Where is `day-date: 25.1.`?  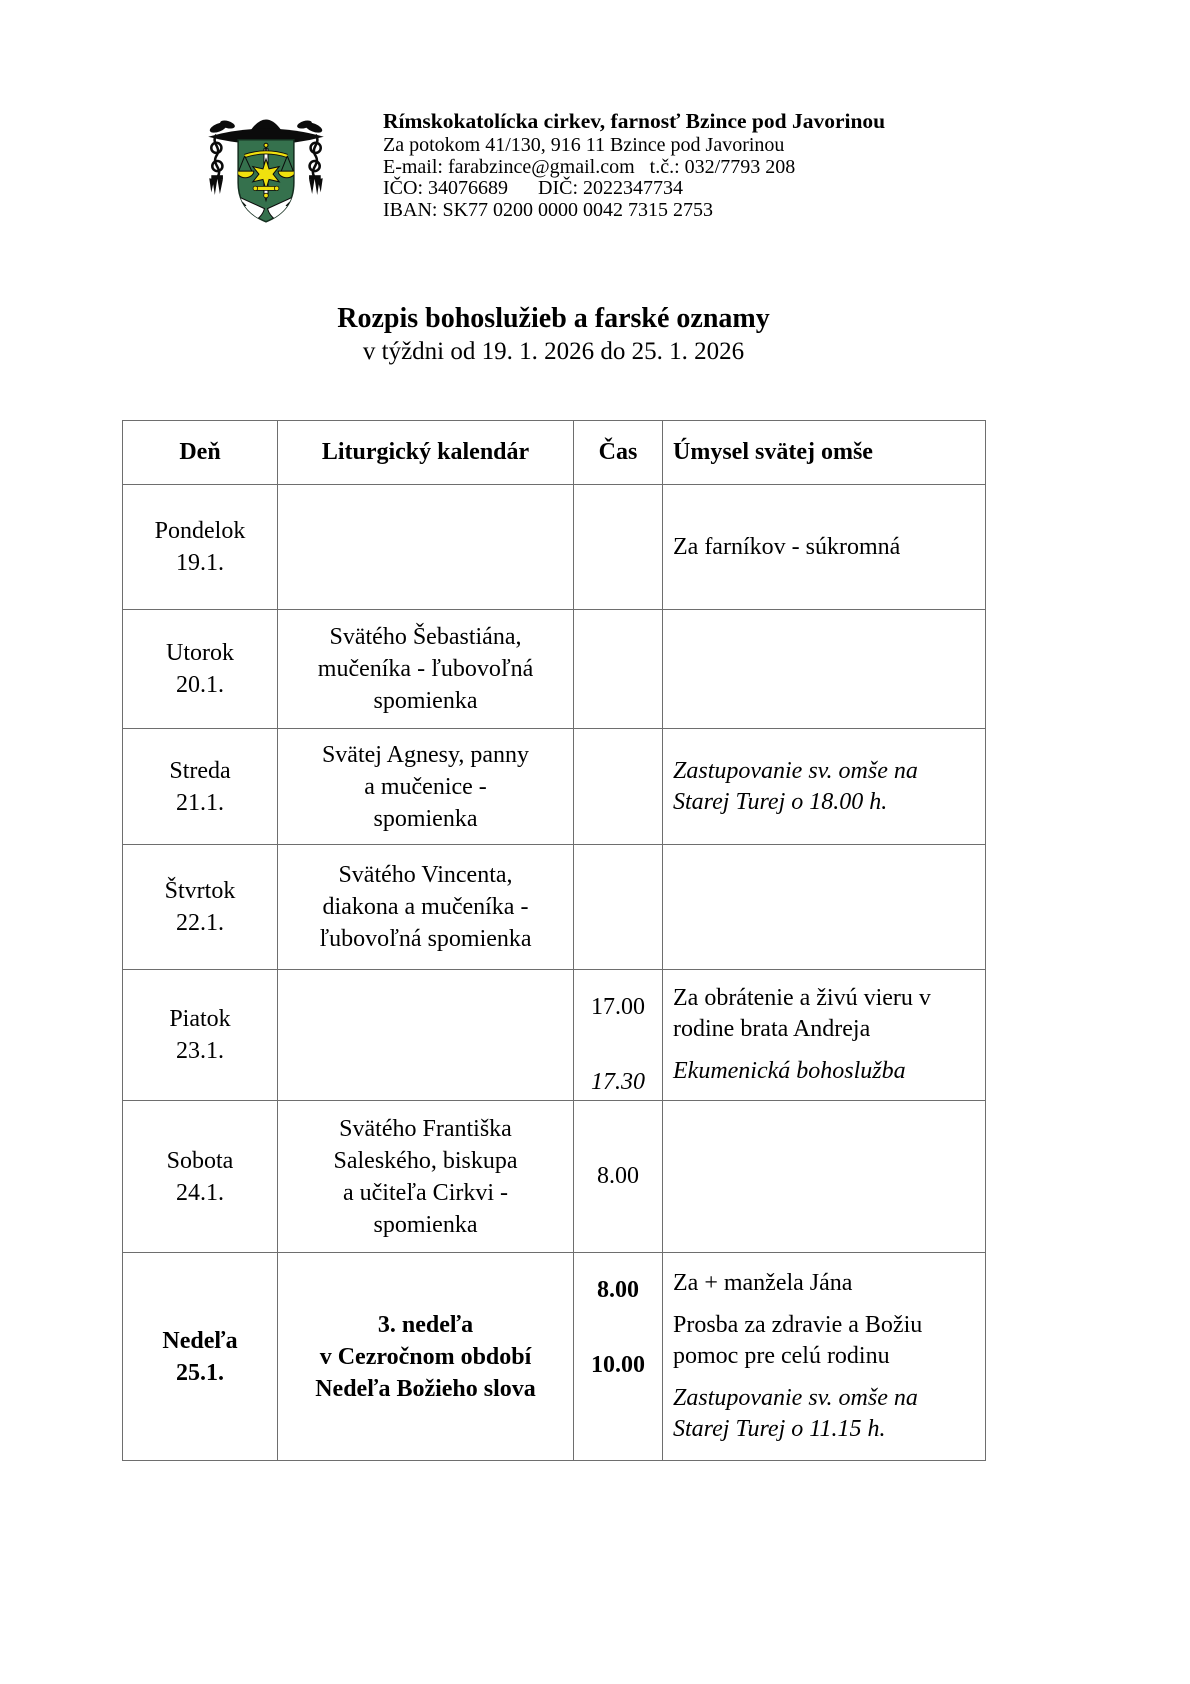 day-date: 25.1. is located at coordinates (200, 1372).